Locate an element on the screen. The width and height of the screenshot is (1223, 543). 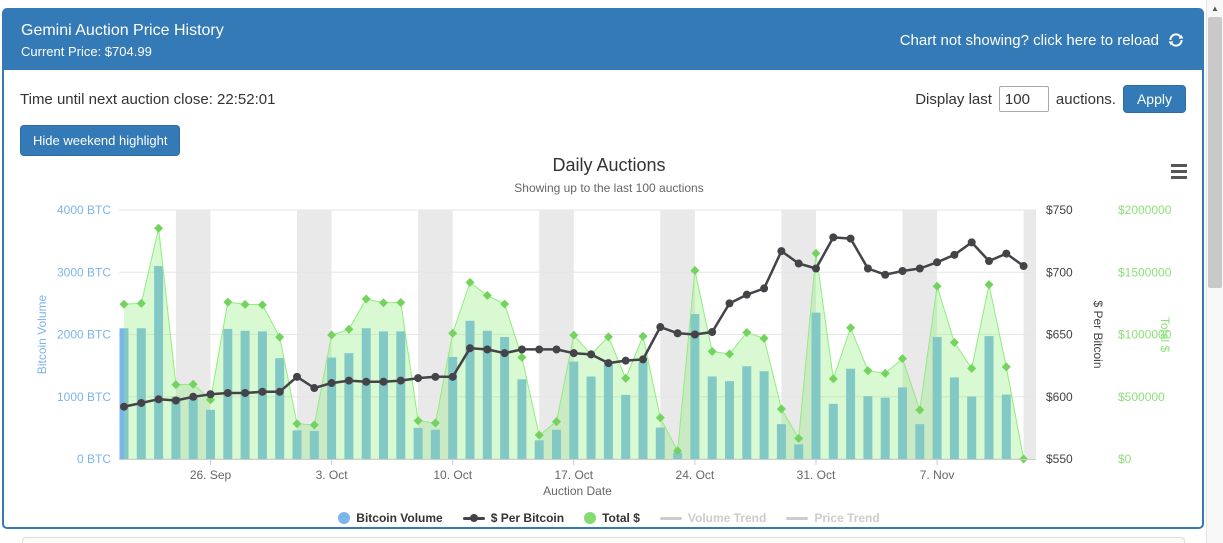
next-panel-edge is located at coordinates (603, 540).